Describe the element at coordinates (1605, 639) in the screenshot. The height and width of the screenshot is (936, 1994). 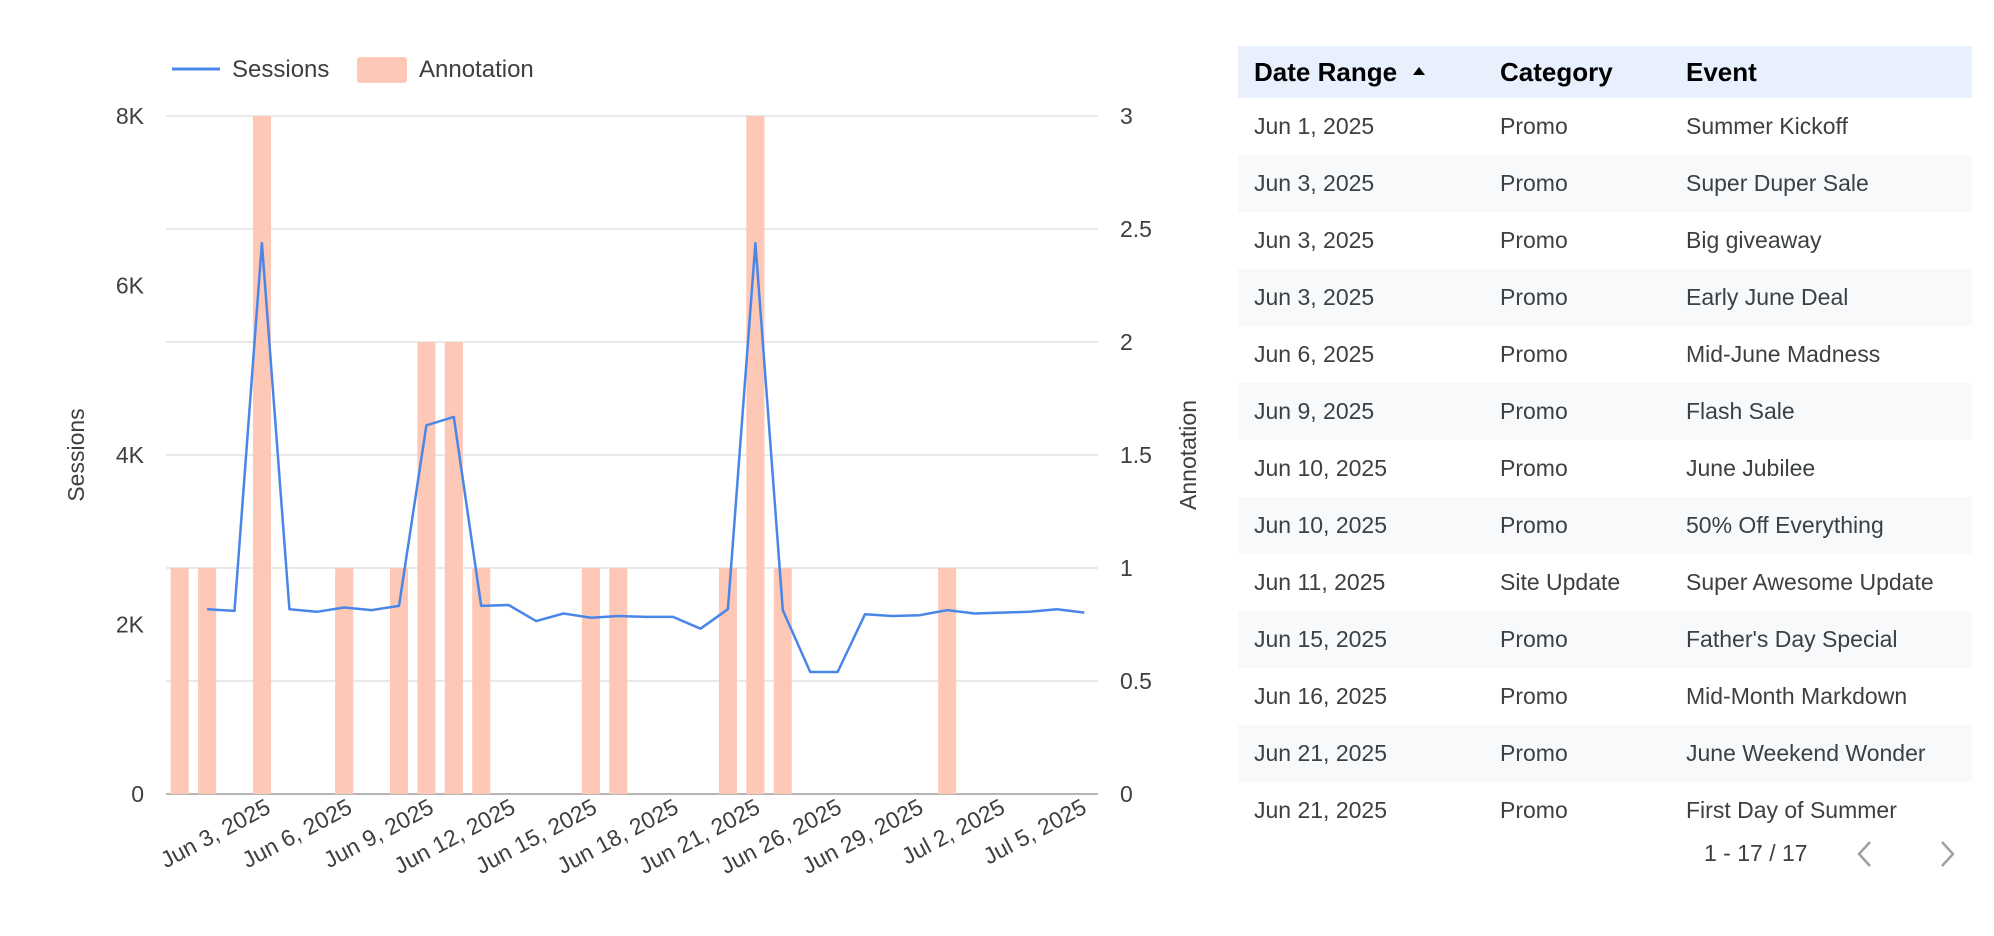
I see `table-row: Jun 15, 2025 Promo Father's Day Special` at that location.